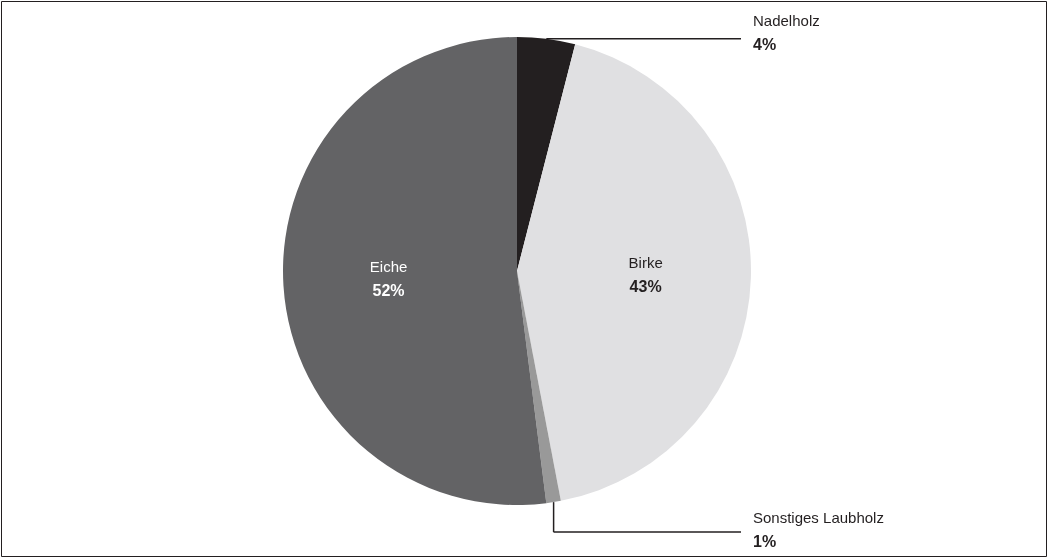 This screenshot has height=557, width=1047. Describe the element at coordinates (765, 44) in the screenshot. I see `data-label: 4%` at that location.